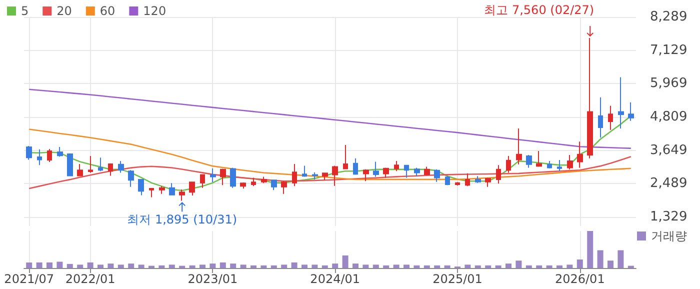 Image resolution: width=700 pixels, height=289 pixels. What do you see at coordinates (669, 150) in the screenshot?
I see `y-tick-label: 3,649` at bounding box center [669, 150].